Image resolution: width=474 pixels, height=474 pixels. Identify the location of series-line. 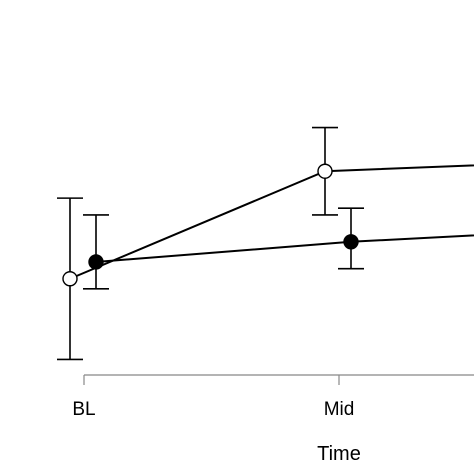
(284, 248).